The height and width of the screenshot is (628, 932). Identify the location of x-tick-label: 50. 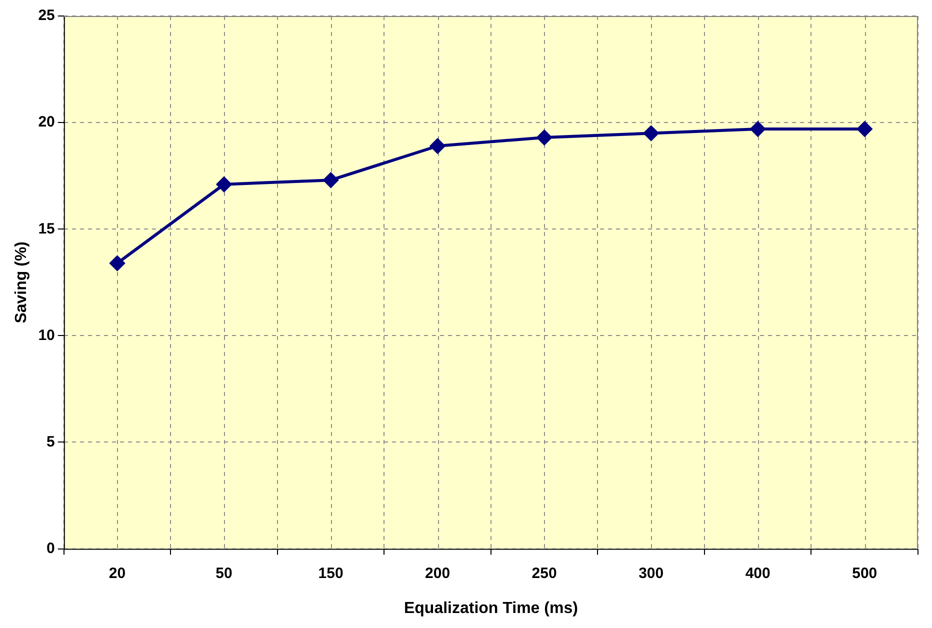
(224, 573).